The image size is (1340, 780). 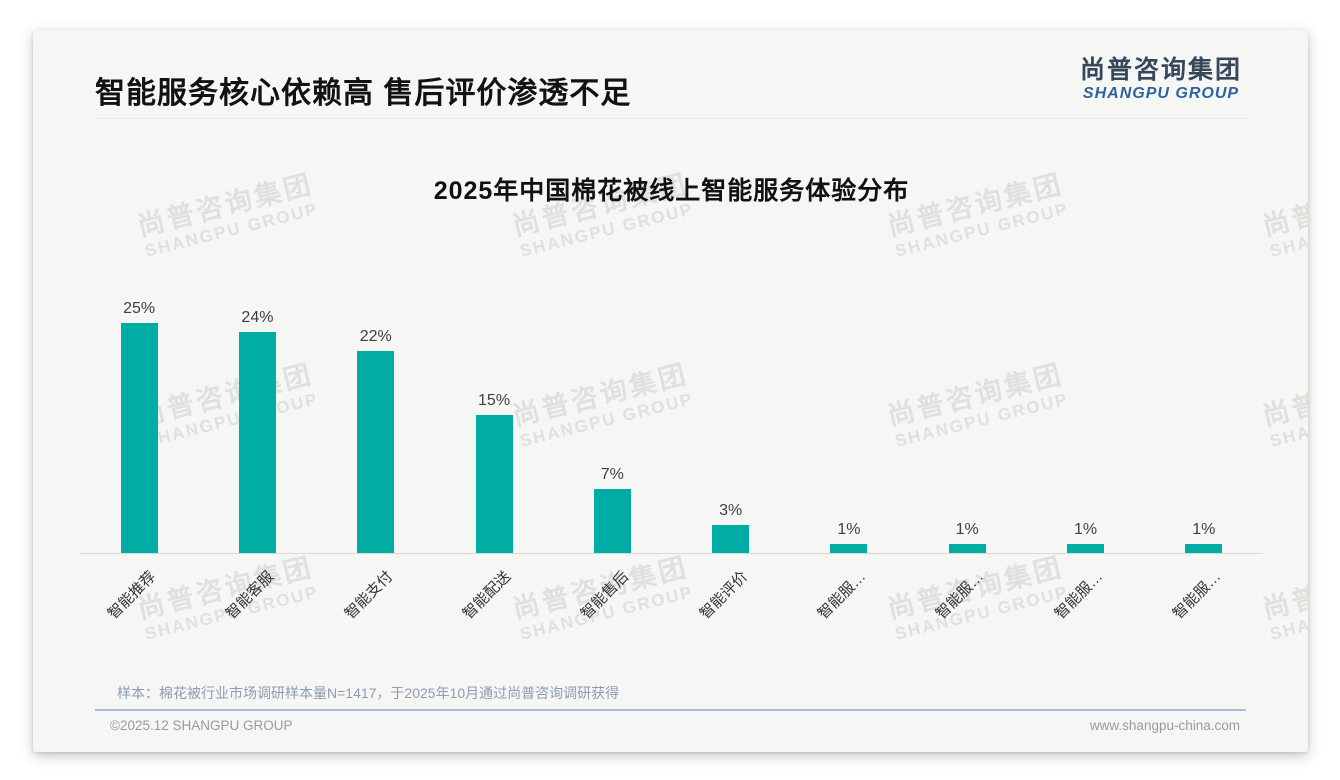 I want to click on chart-title: 2025年中国棉花被线上智能服务体验分布, so click(x=671, y=191).